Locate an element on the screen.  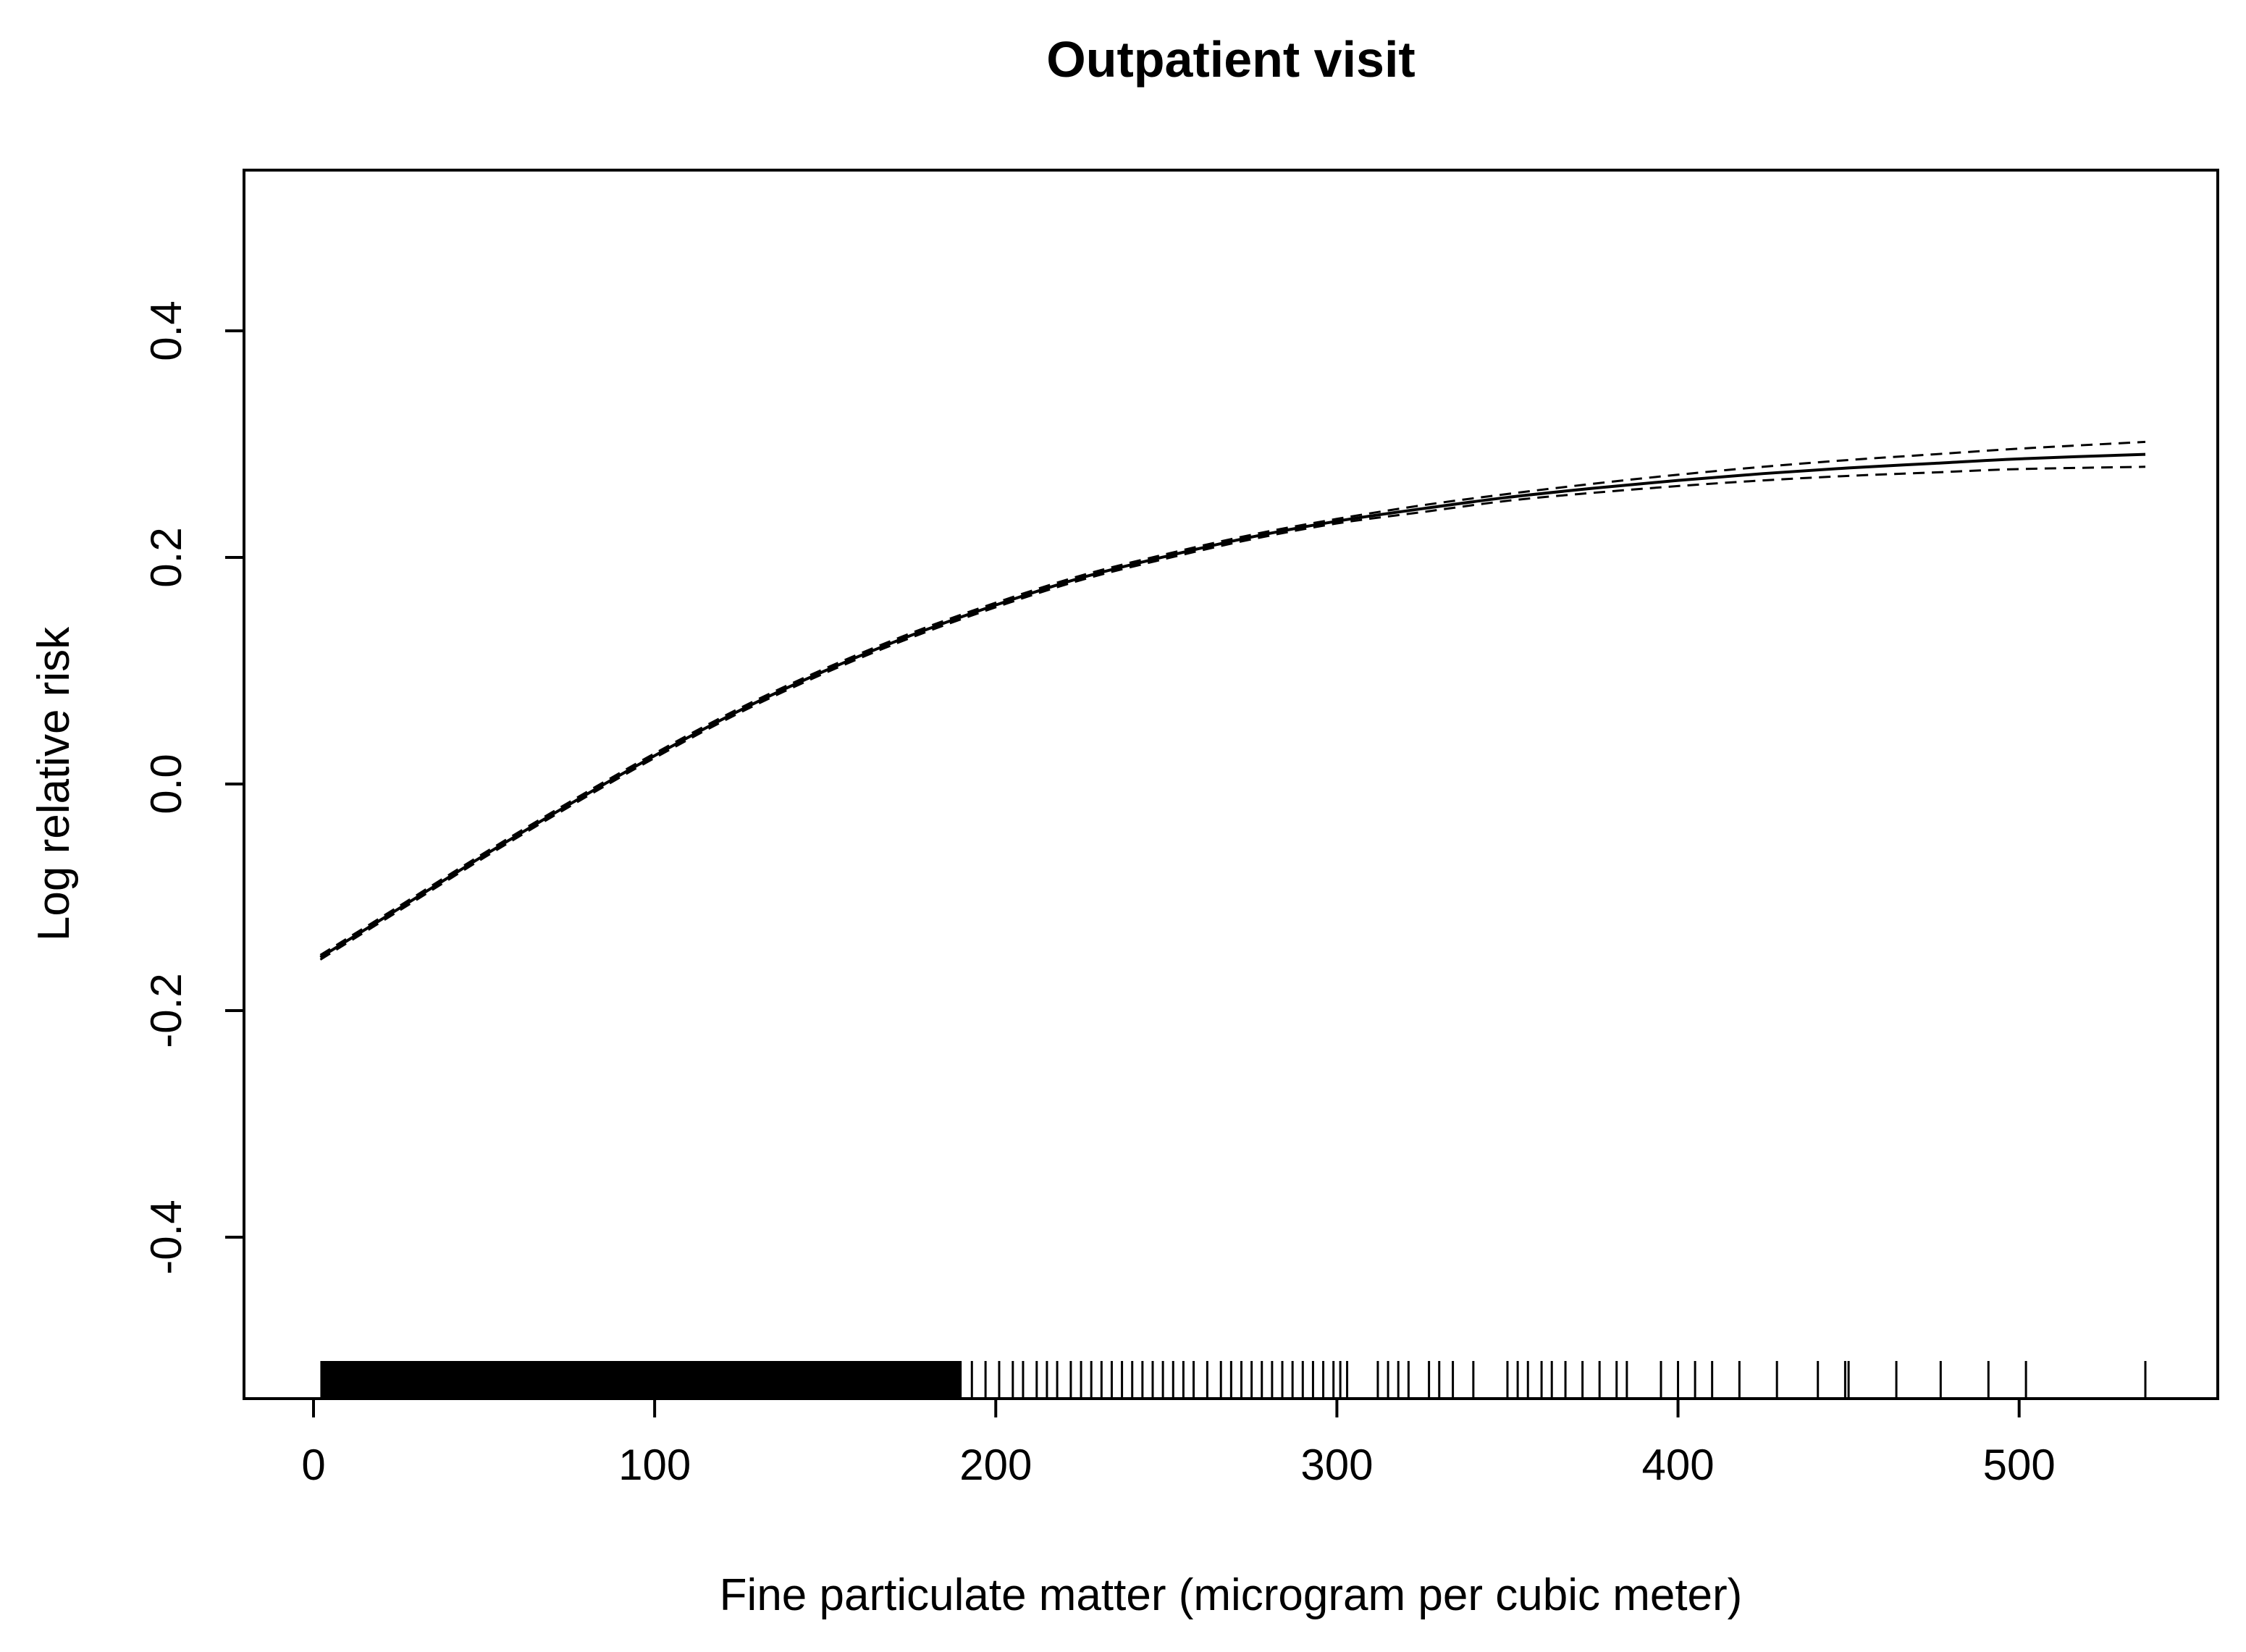
y-tick-label: -0.2 is located at coordinates (166, 1011).